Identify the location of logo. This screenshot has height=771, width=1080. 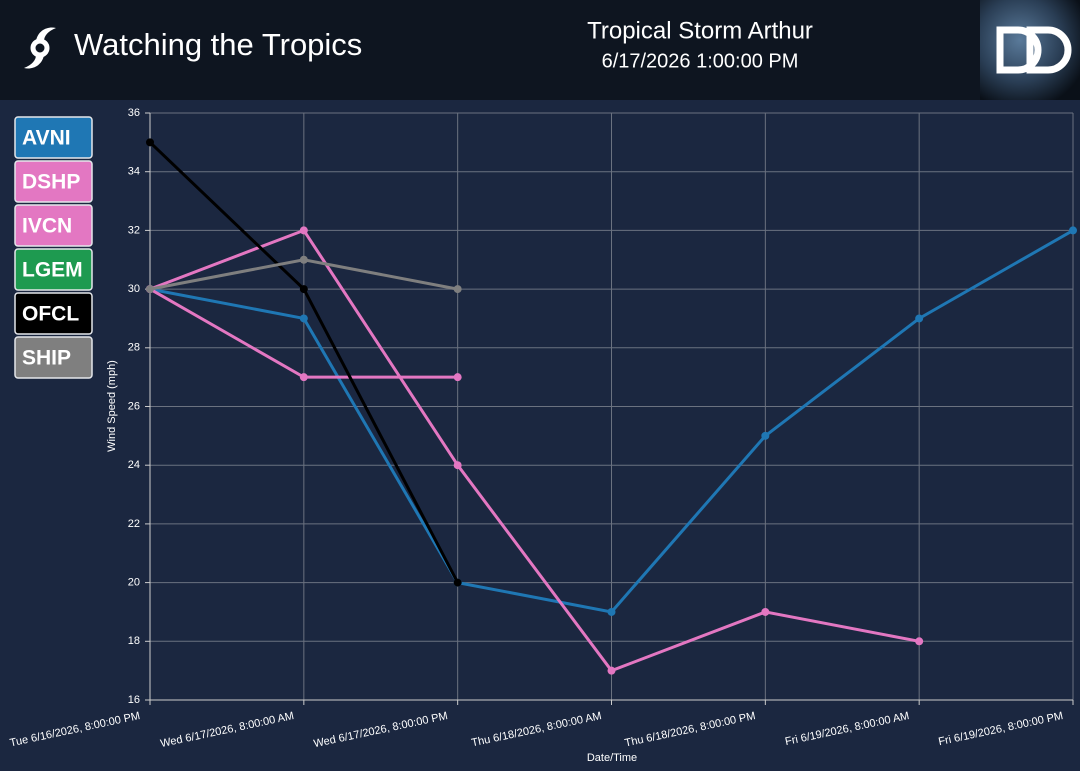
(1030, 50).